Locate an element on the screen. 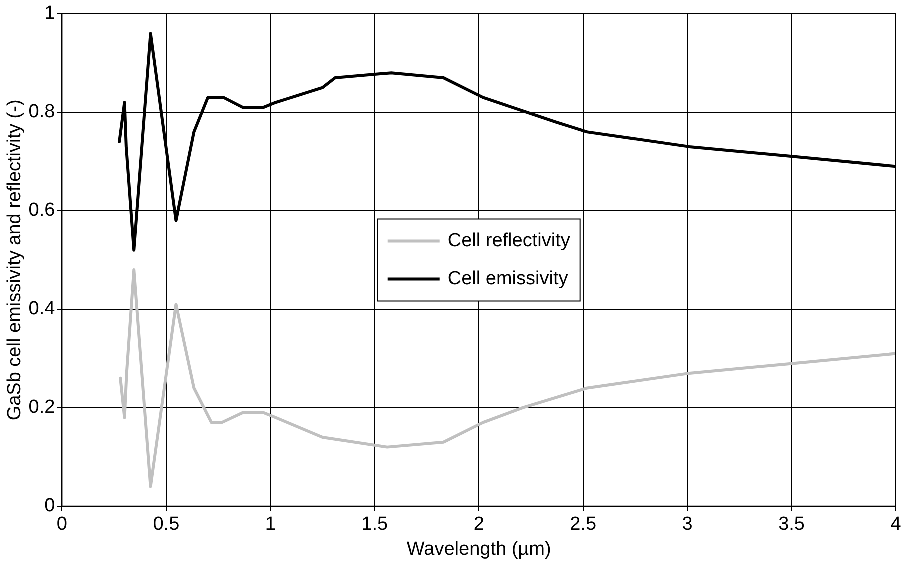 This screenshot has height=565, width=908. legend-label: Cell reflectivity is located at coordinates (509, 241).